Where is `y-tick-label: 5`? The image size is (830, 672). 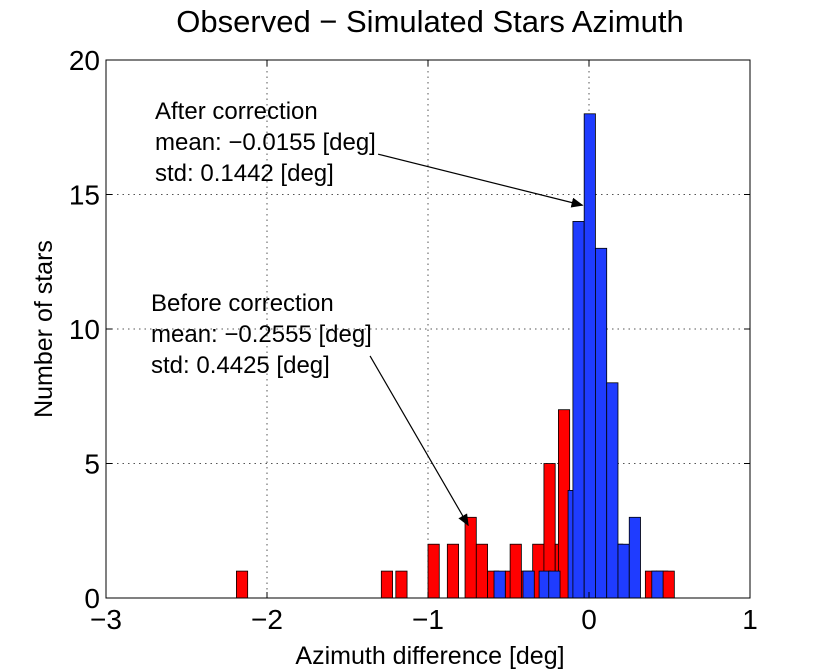
y-tick-label: 5 is located at coordinates (92, 464).